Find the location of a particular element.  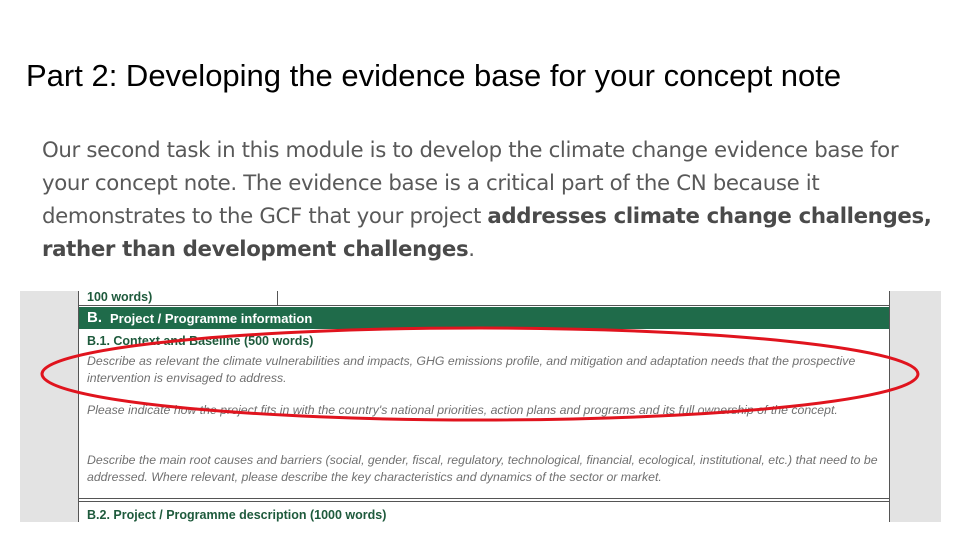

previous-field-label-cell: 100 words) is located at coordinates (178, 298).